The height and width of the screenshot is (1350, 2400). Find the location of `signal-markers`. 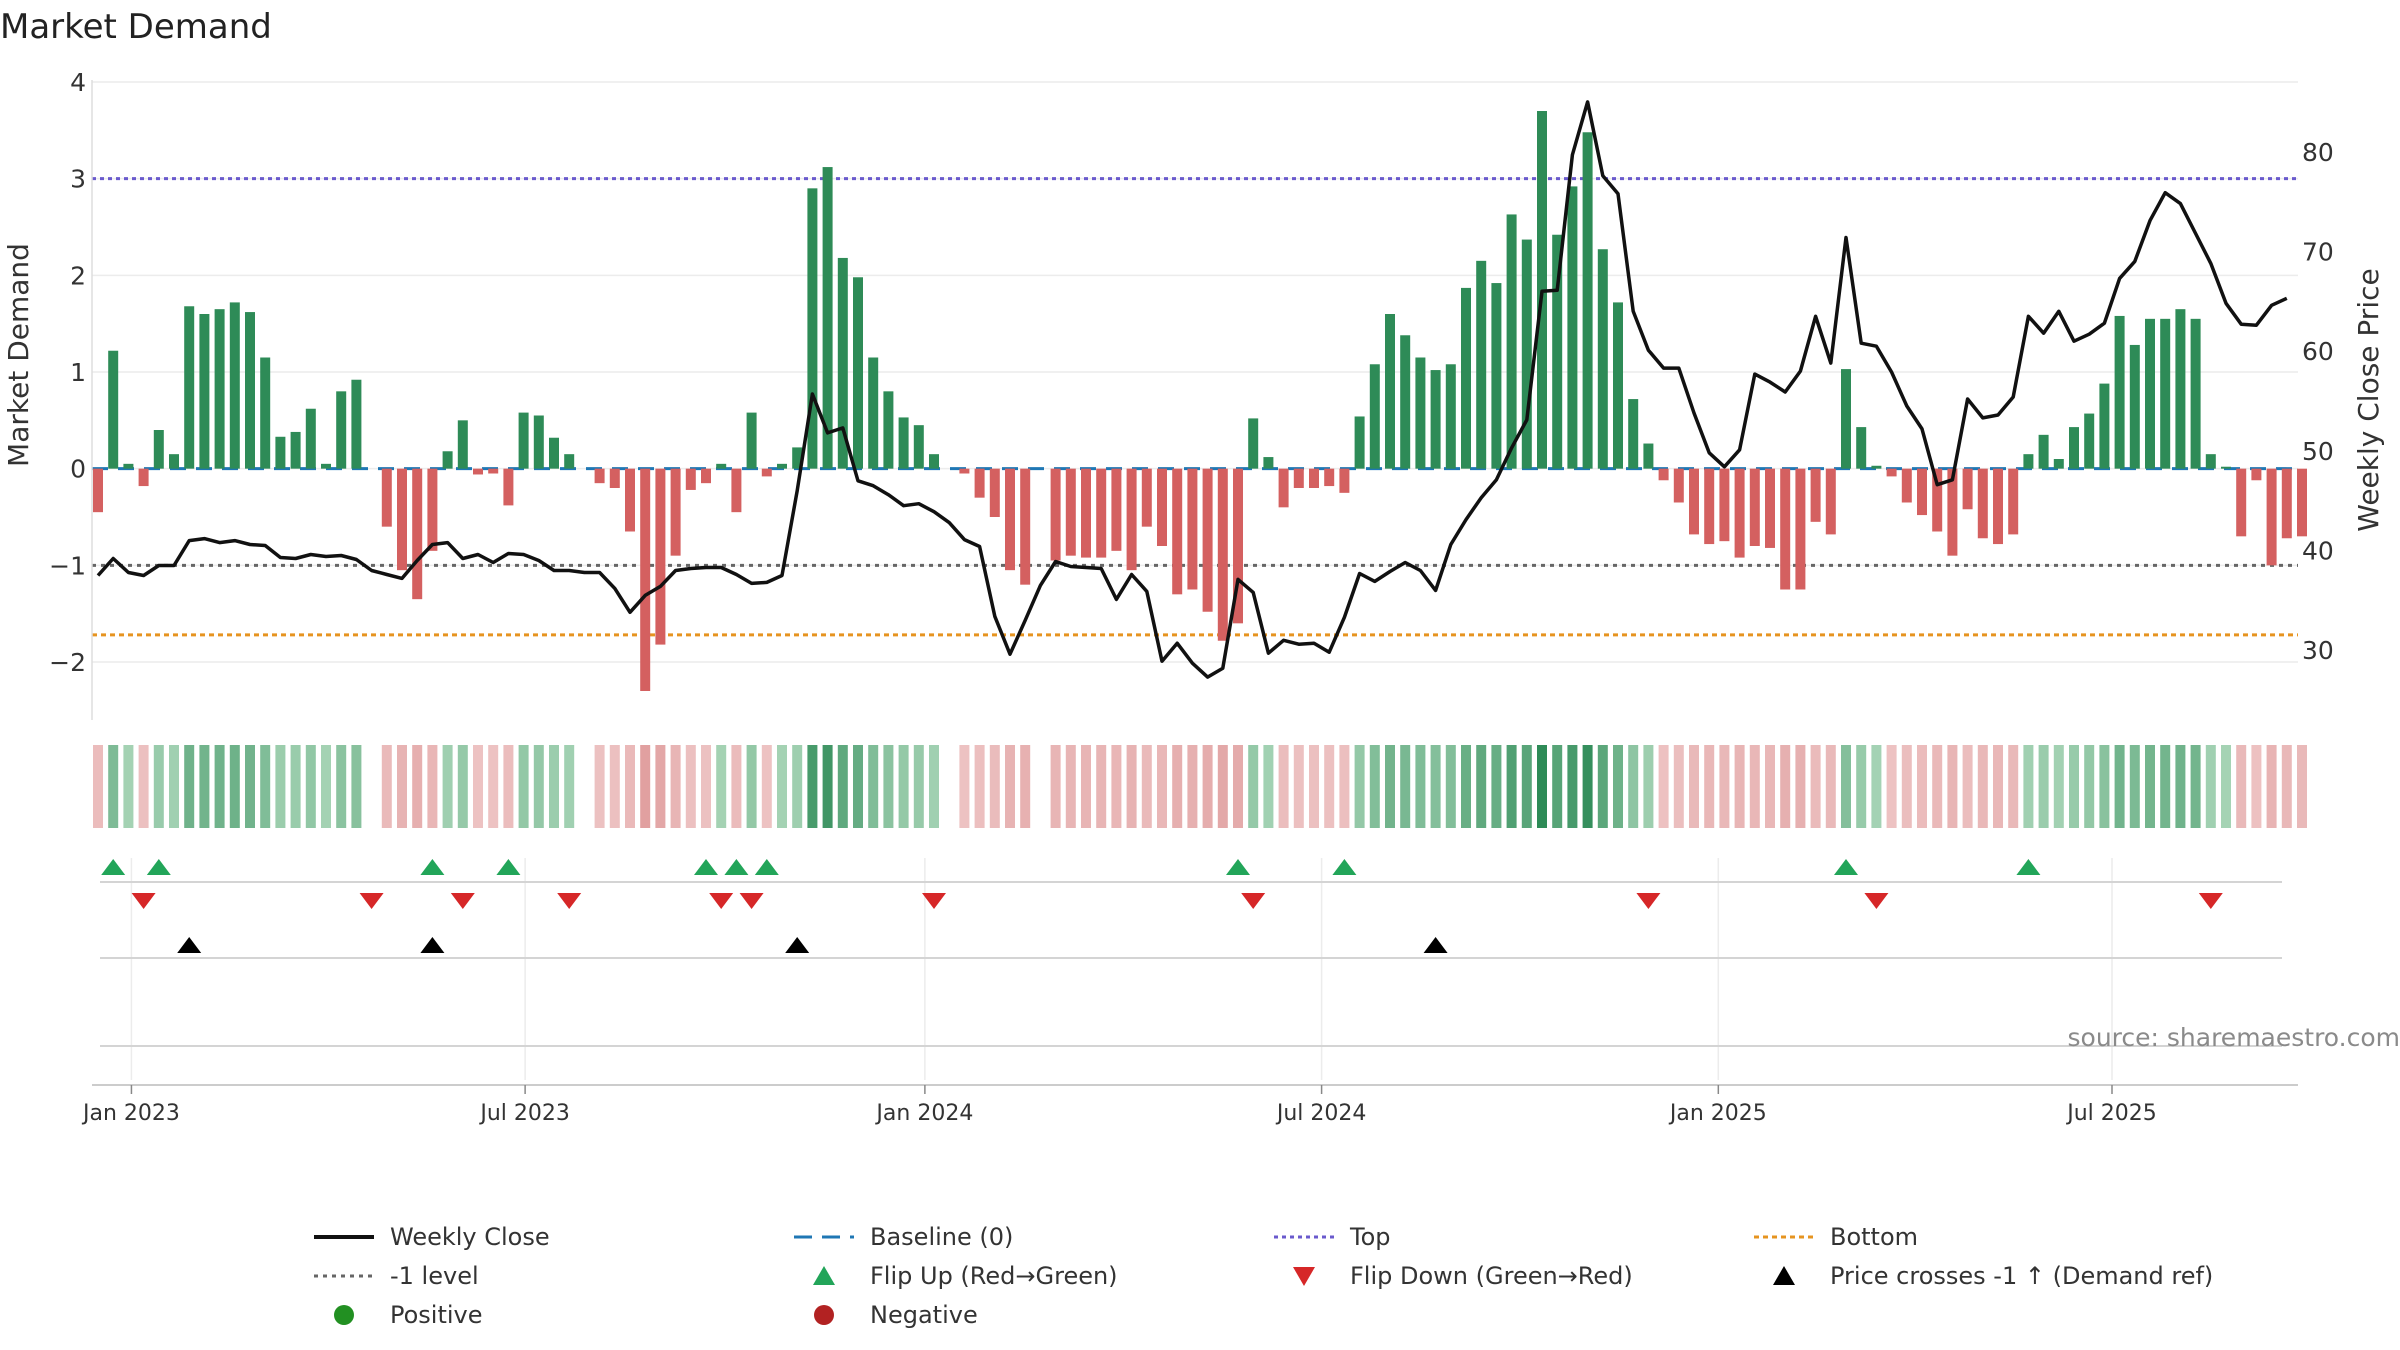

signal-markers is located at coordinates (1191, 953).